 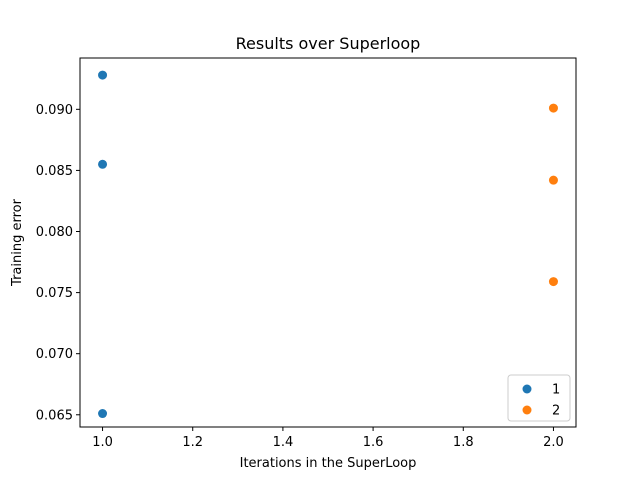 I want to click on x-tick-label: 1.8, so click(x=463, y=442).